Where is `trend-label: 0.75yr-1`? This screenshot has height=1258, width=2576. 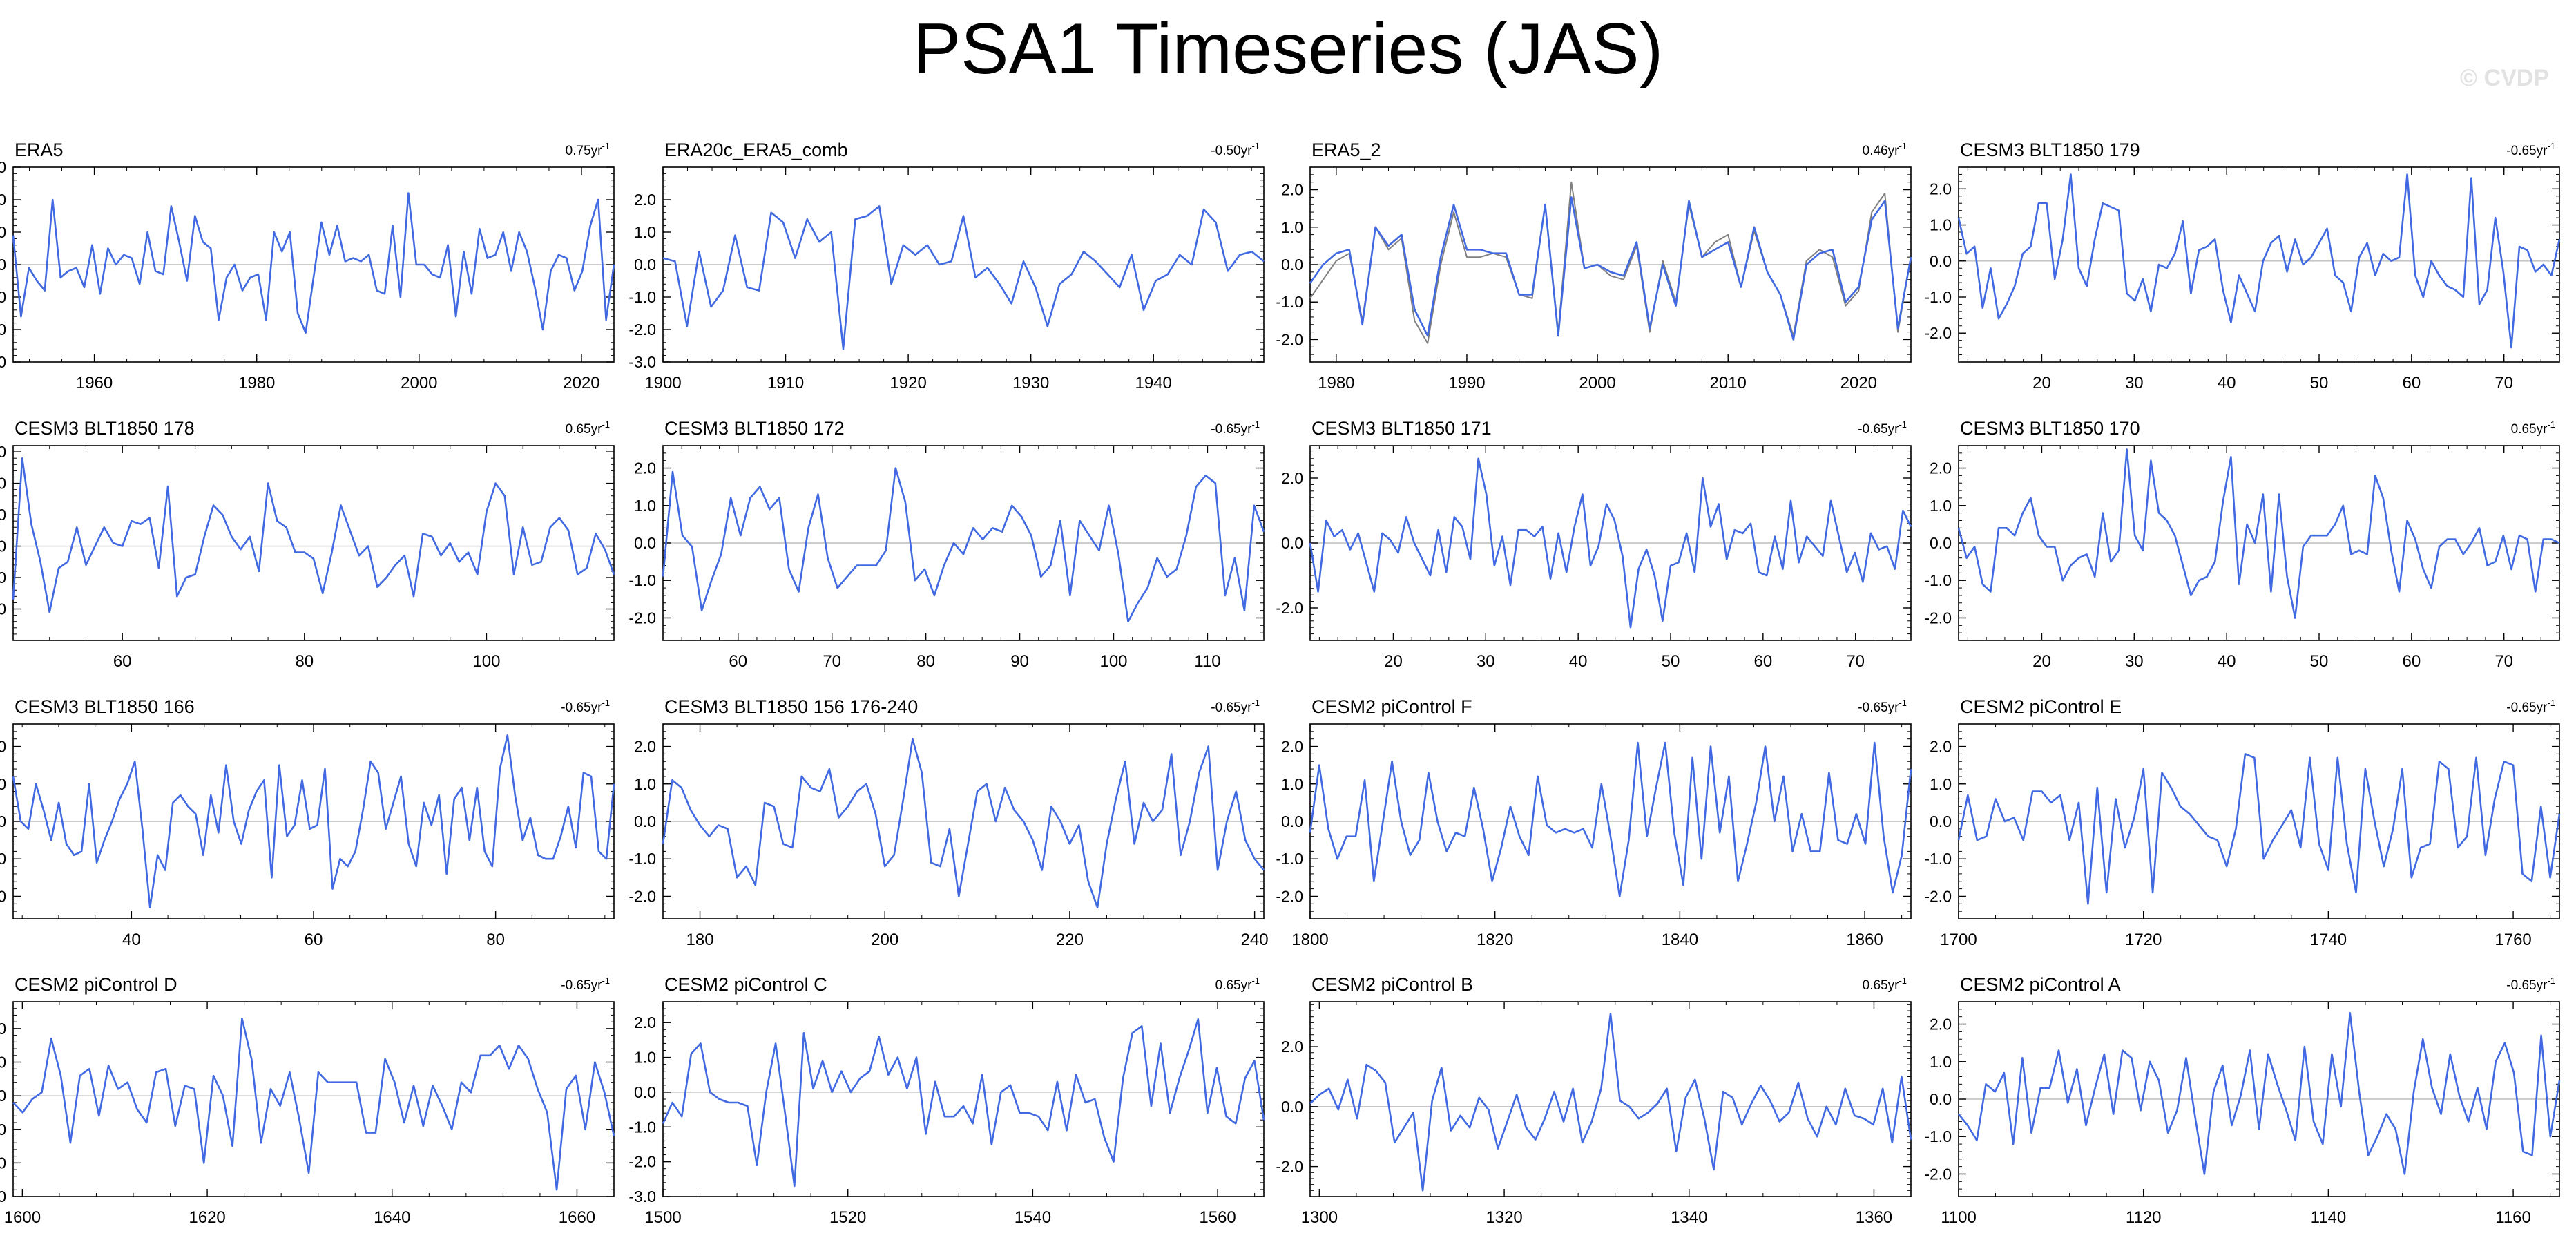
trend-label: 0.75yr-1 is located at coordinates (588, 149).